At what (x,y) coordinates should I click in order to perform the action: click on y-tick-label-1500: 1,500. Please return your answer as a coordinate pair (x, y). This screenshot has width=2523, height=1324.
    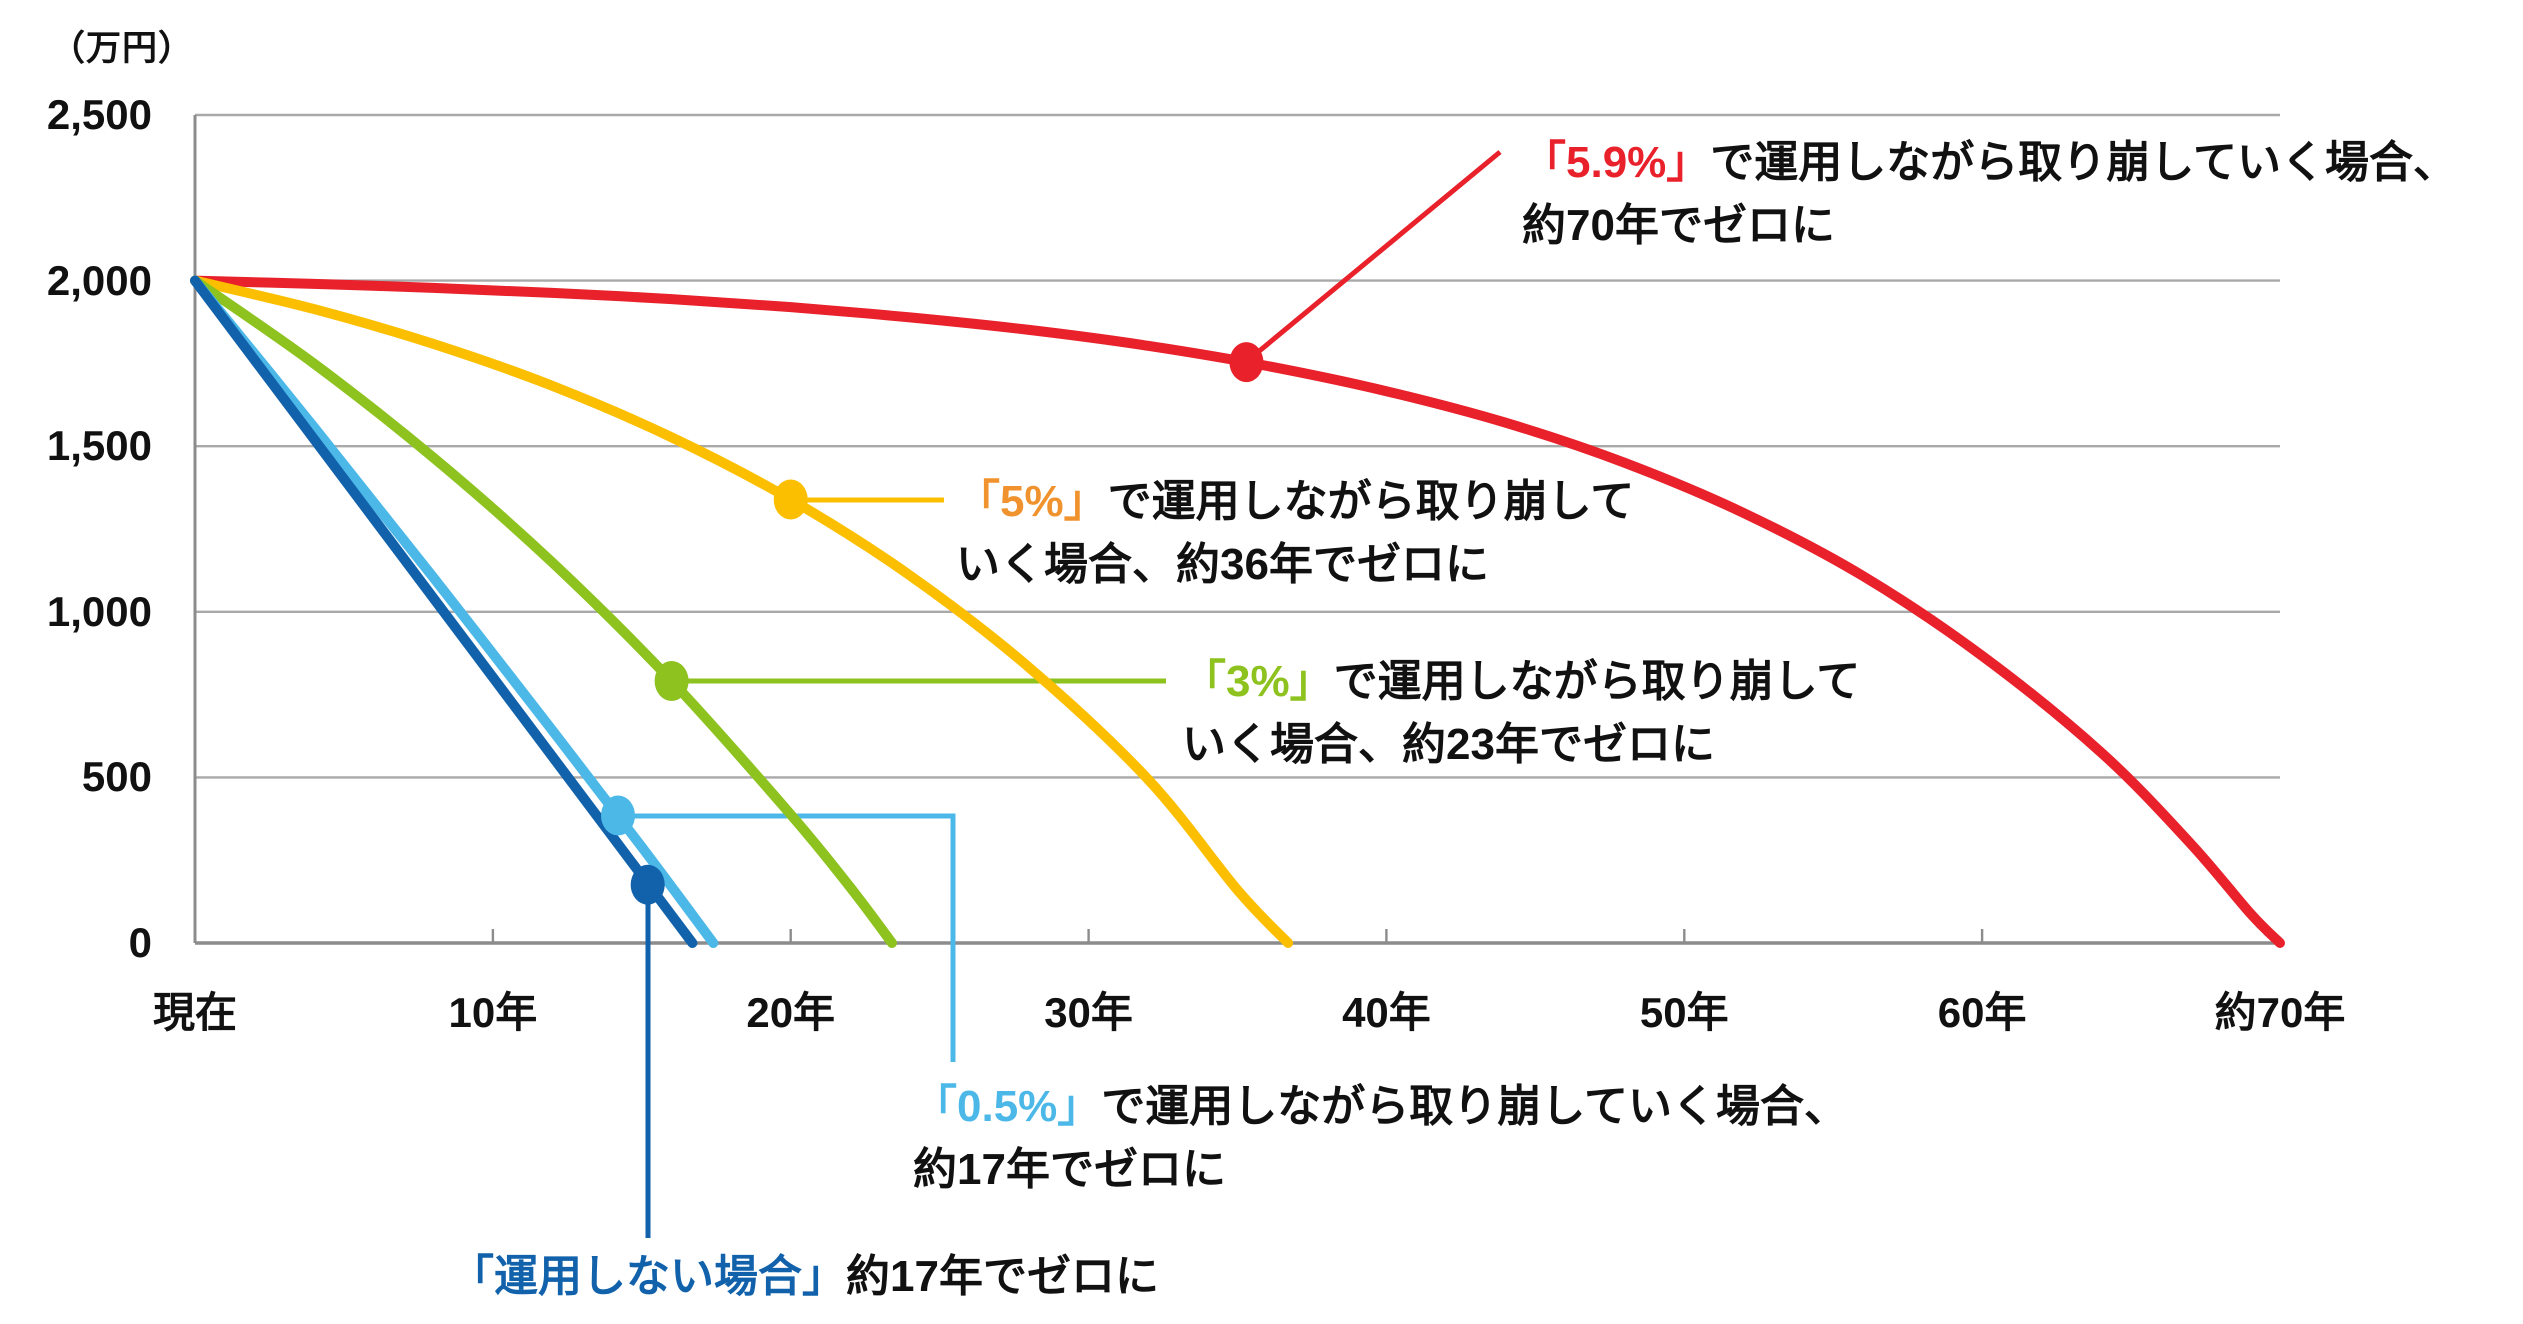
    Looking at the image, I should click on (99, 446).